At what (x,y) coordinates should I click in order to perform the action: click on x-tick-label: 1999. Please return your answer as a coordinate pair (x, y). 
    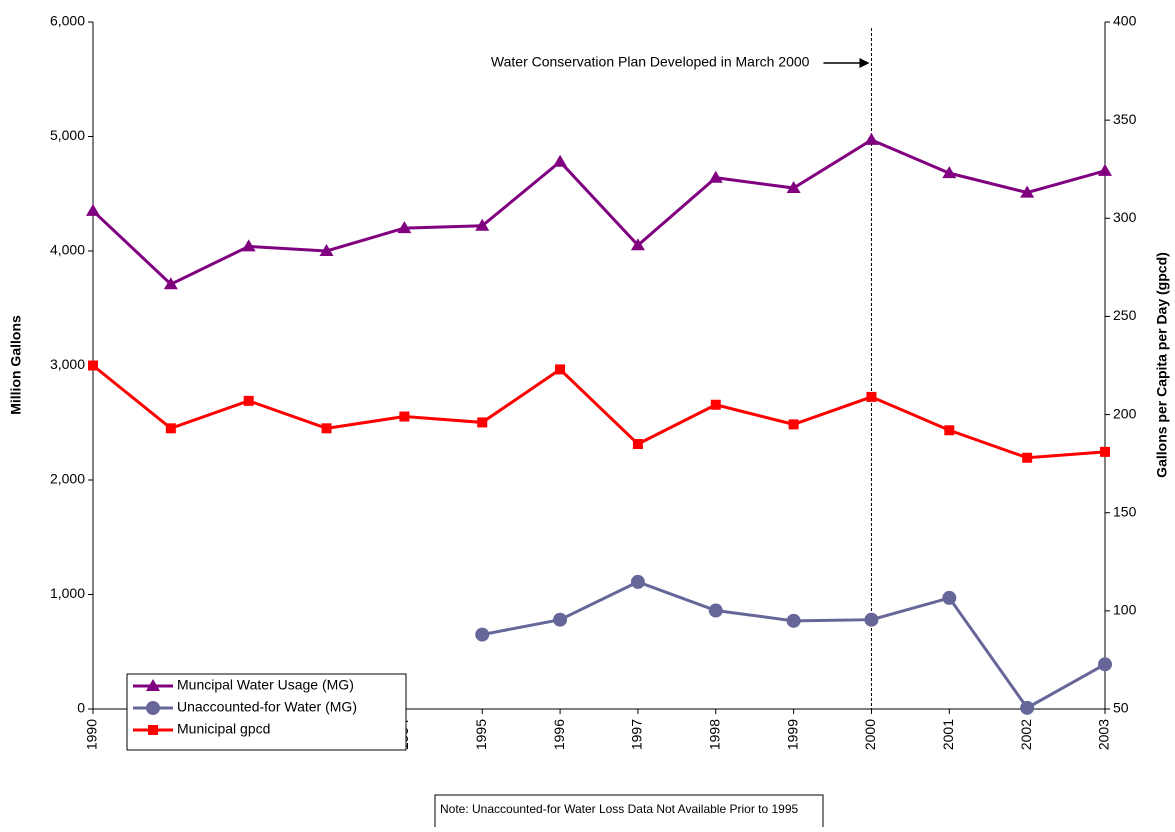
    Looking at the image, I should click on (792, 734).